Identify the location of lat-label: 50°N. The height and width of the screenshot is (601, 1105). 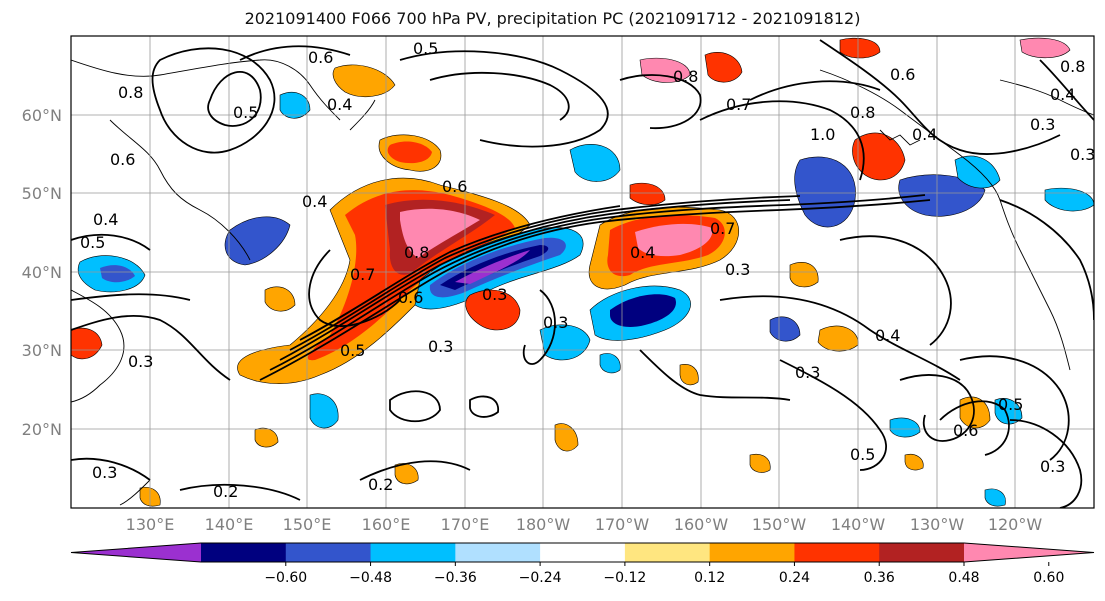
(42, 193).